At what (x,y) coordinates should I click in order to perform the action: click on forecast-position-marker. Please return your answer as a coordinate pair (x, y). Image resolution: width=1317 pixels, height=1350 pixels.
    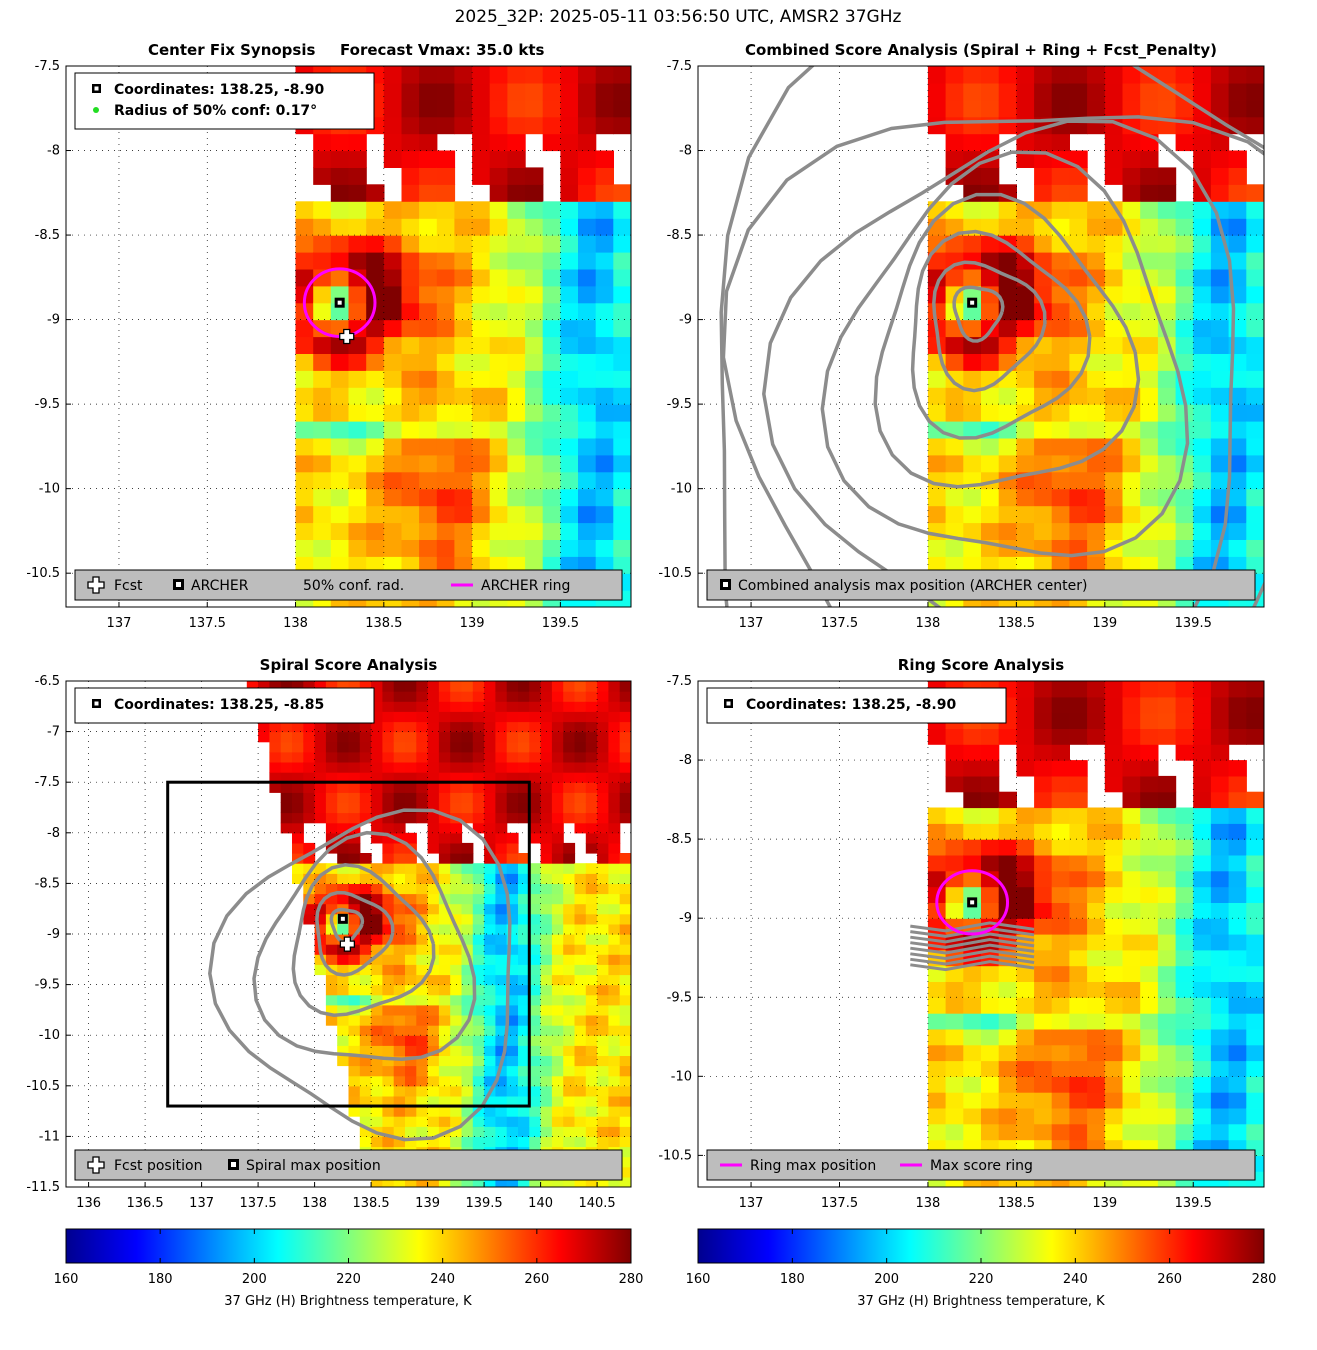
    Looking at the image, I should click on (347, 944).